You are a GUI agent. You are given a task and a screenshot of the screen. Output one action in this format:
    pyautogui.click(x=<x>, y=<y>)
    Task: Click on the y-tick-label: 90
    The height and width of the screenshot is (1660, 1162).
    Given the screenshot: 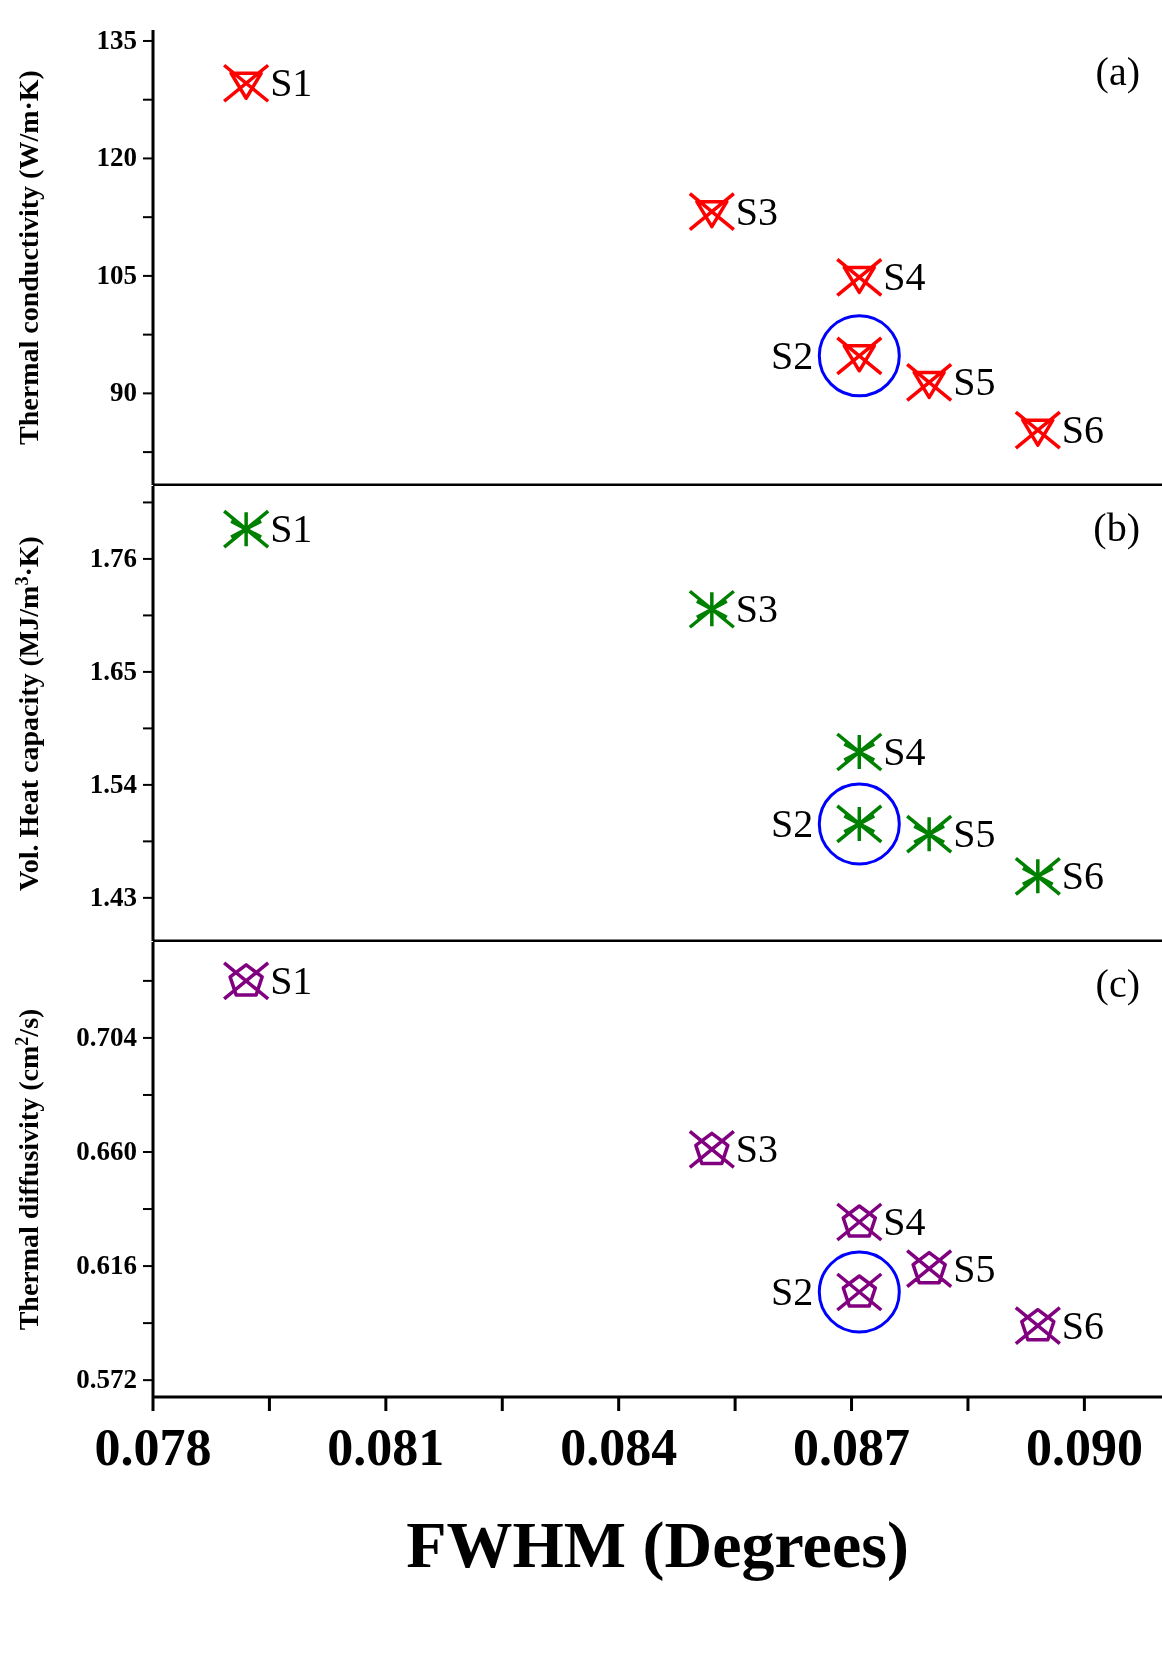 What is the action you would take?
    pyautogui.click(x=123, y=392)
    